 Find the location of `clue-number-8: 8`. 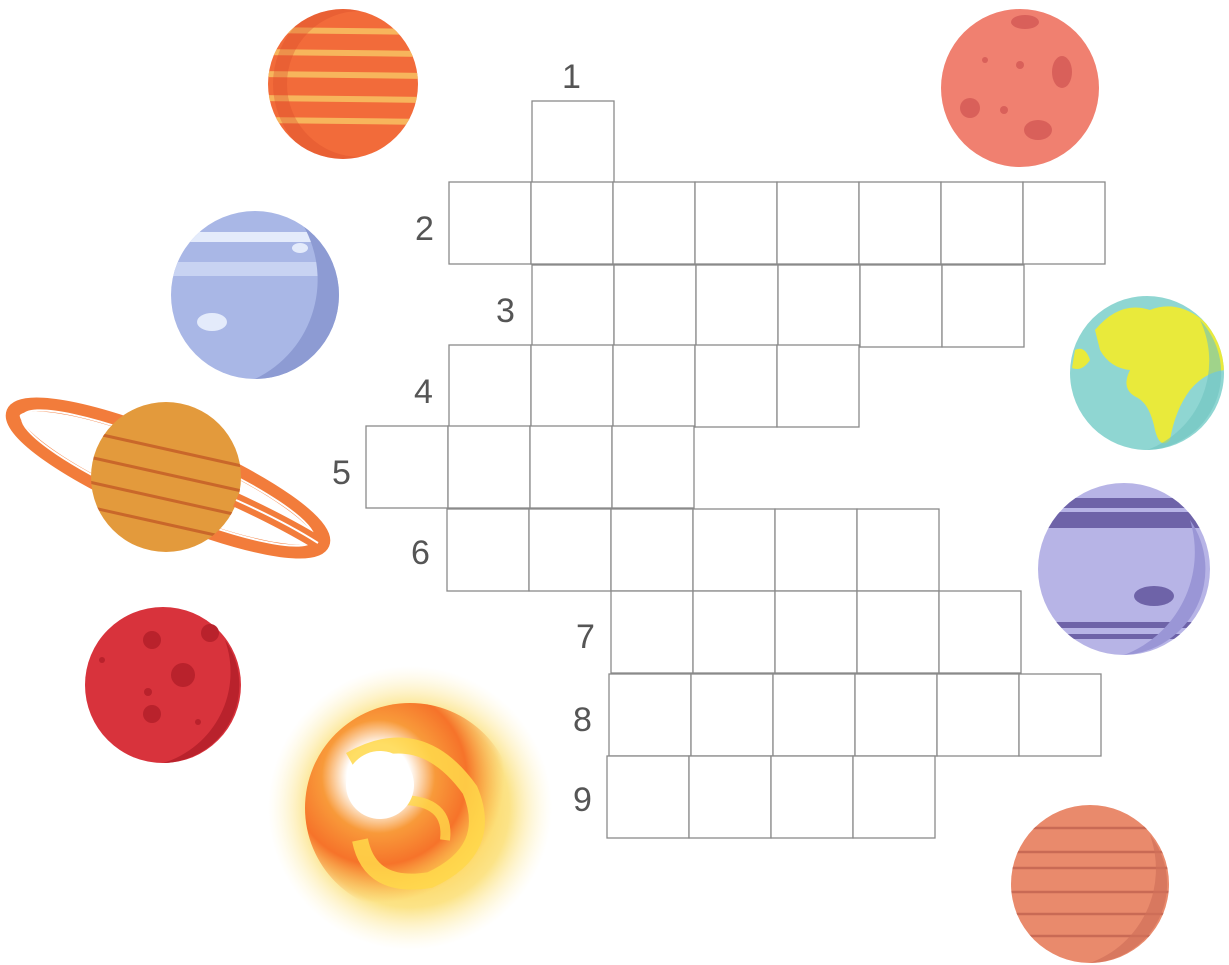

clue-number-8: 8 is located at coordinates (582, 720).